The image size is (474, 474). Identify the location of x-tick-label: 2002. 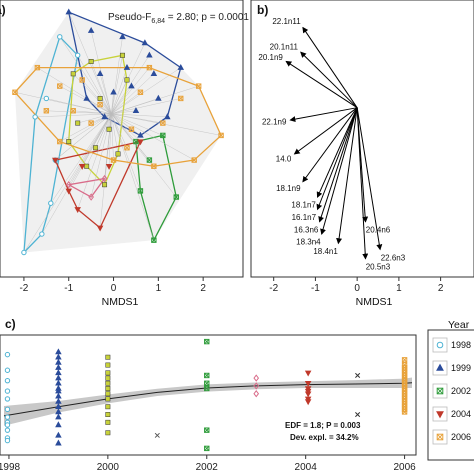
(207, 467).